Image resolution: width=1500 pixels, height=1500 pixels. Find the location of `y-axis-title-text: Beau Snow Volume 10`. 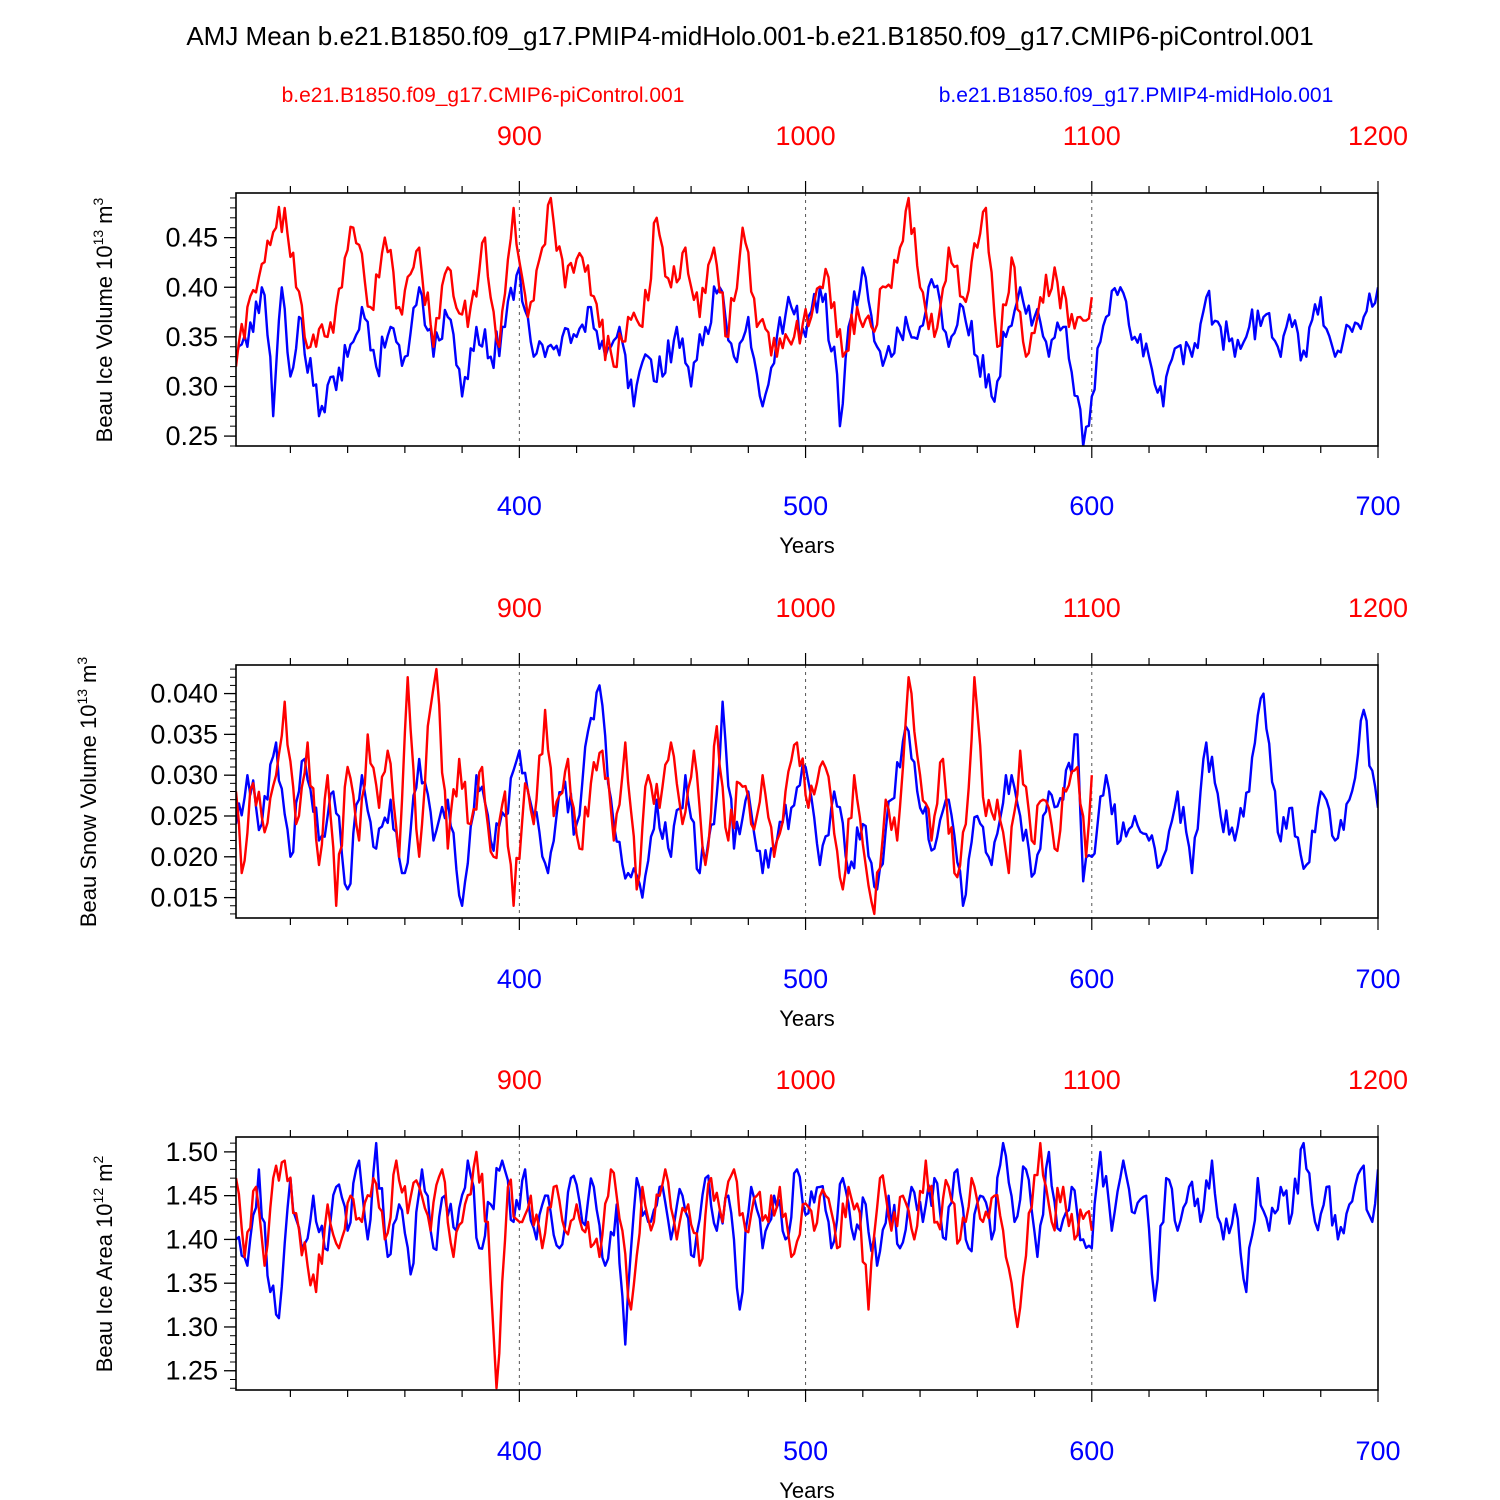

y-axis-title-text: Beau Snow Volume 10 is located at coordinates (88, 816).